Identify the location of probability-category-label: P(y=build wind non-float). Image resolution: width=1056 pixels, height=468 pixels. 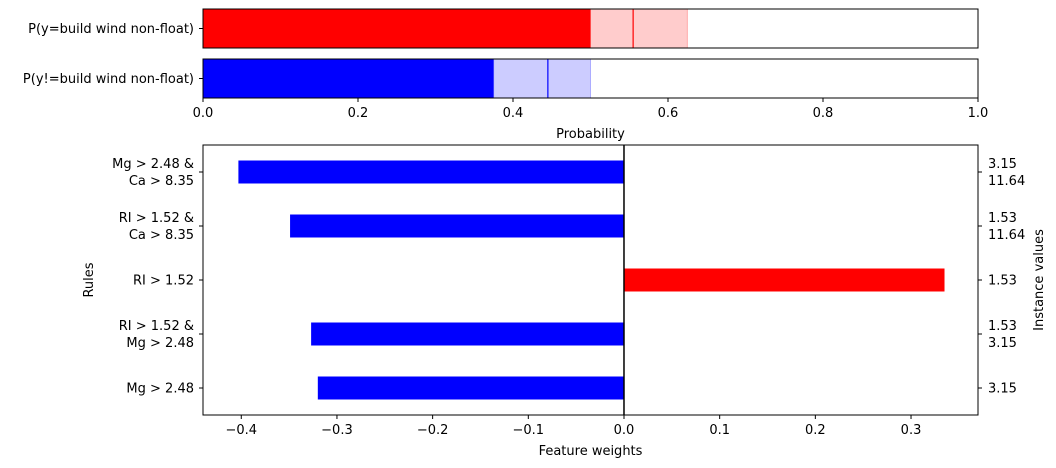
(111, 29).